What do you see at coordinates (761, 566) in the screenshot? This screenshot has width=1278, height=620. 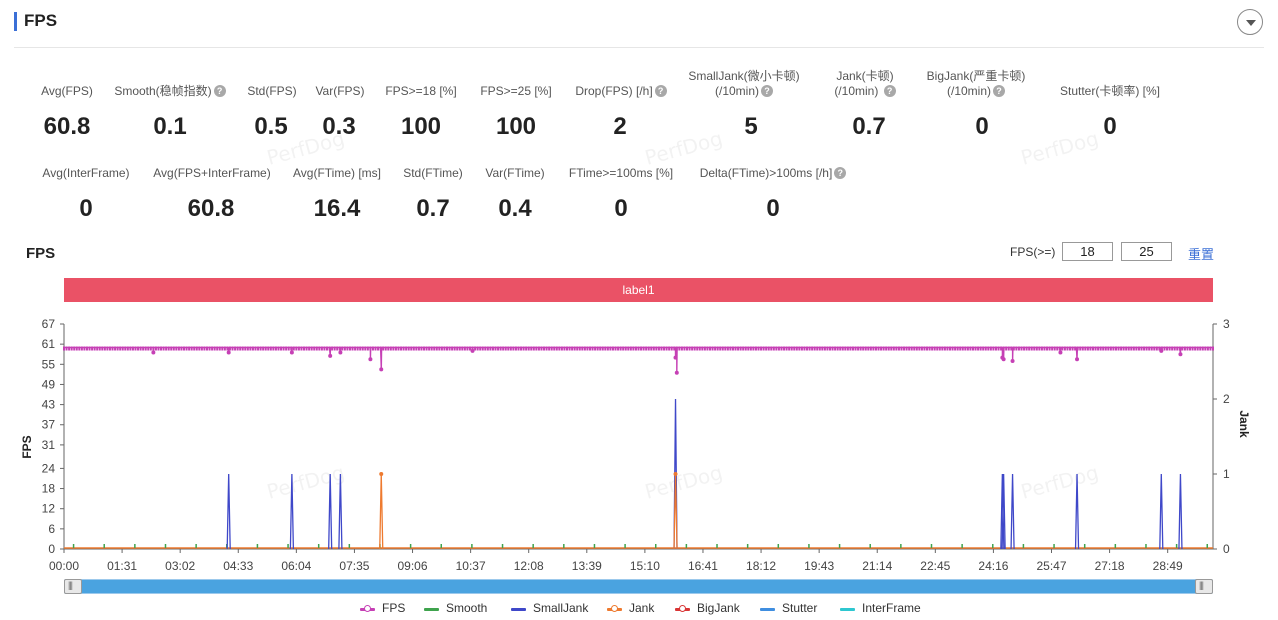 I see `x-tick-label: 18:12` at bounding box center [761, 566].